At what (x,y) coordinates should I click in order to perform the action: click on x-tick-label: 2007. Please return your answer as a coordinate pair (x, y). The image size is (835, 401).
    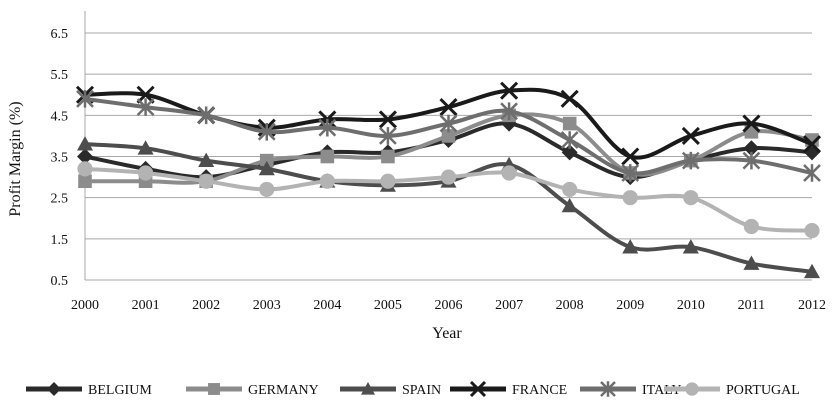
    Looking at the image, I should click on (509, 305).